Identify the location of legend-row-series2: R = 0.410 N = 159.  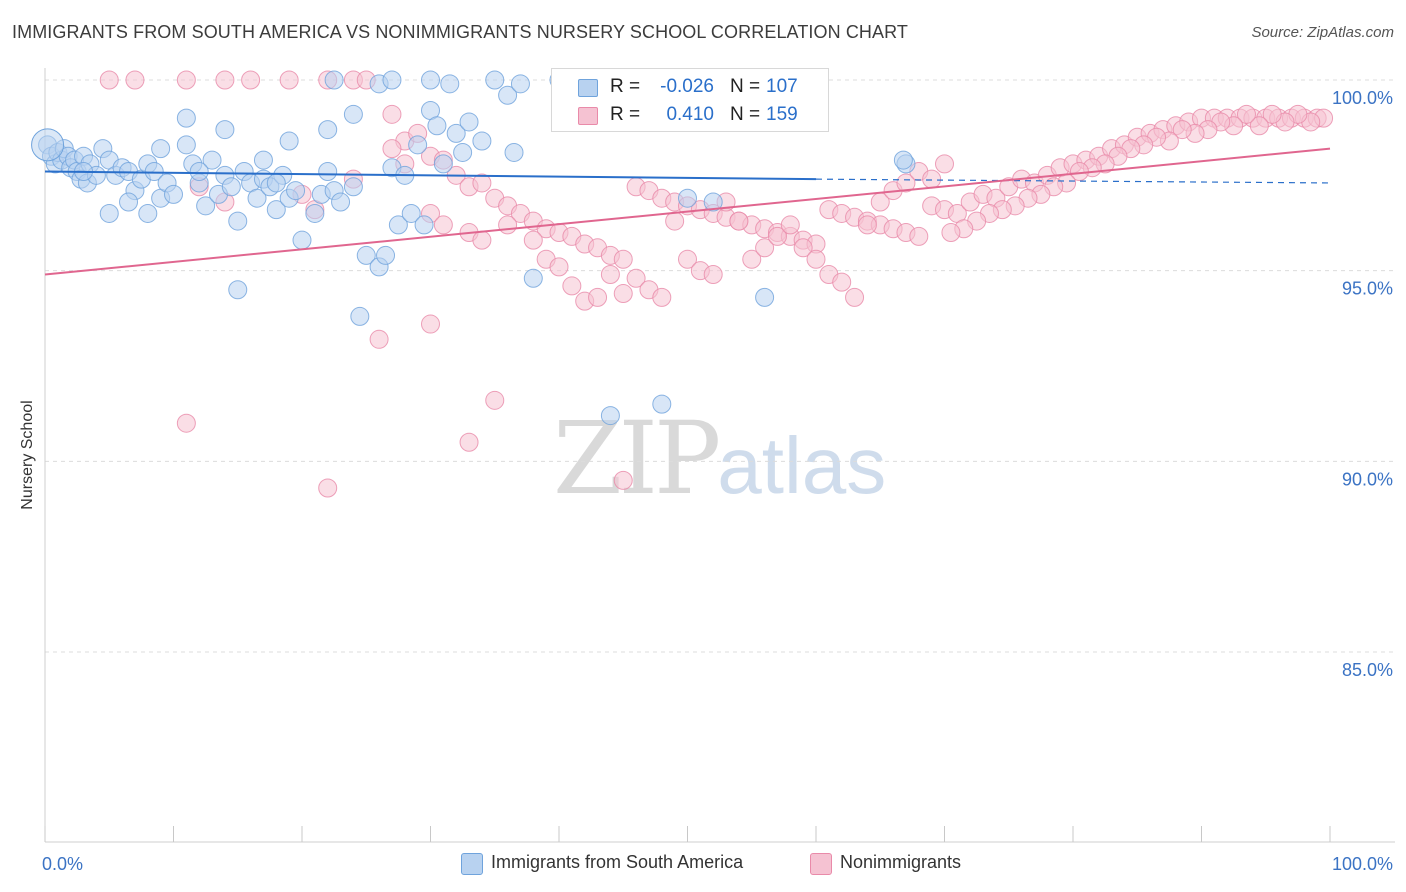
(690, 115).